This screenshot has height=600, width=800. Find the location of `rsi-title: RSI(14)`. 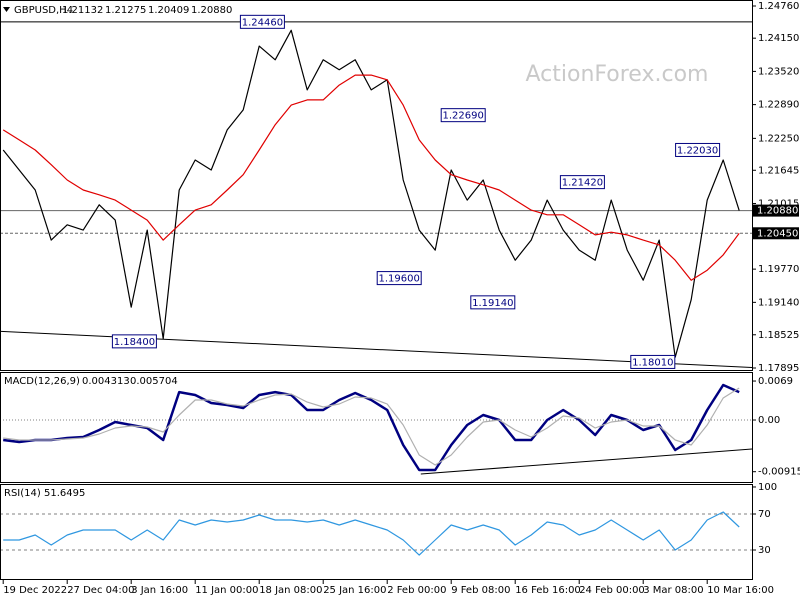

rsi-title: RSI(14) is located at coordinates (22, 493).